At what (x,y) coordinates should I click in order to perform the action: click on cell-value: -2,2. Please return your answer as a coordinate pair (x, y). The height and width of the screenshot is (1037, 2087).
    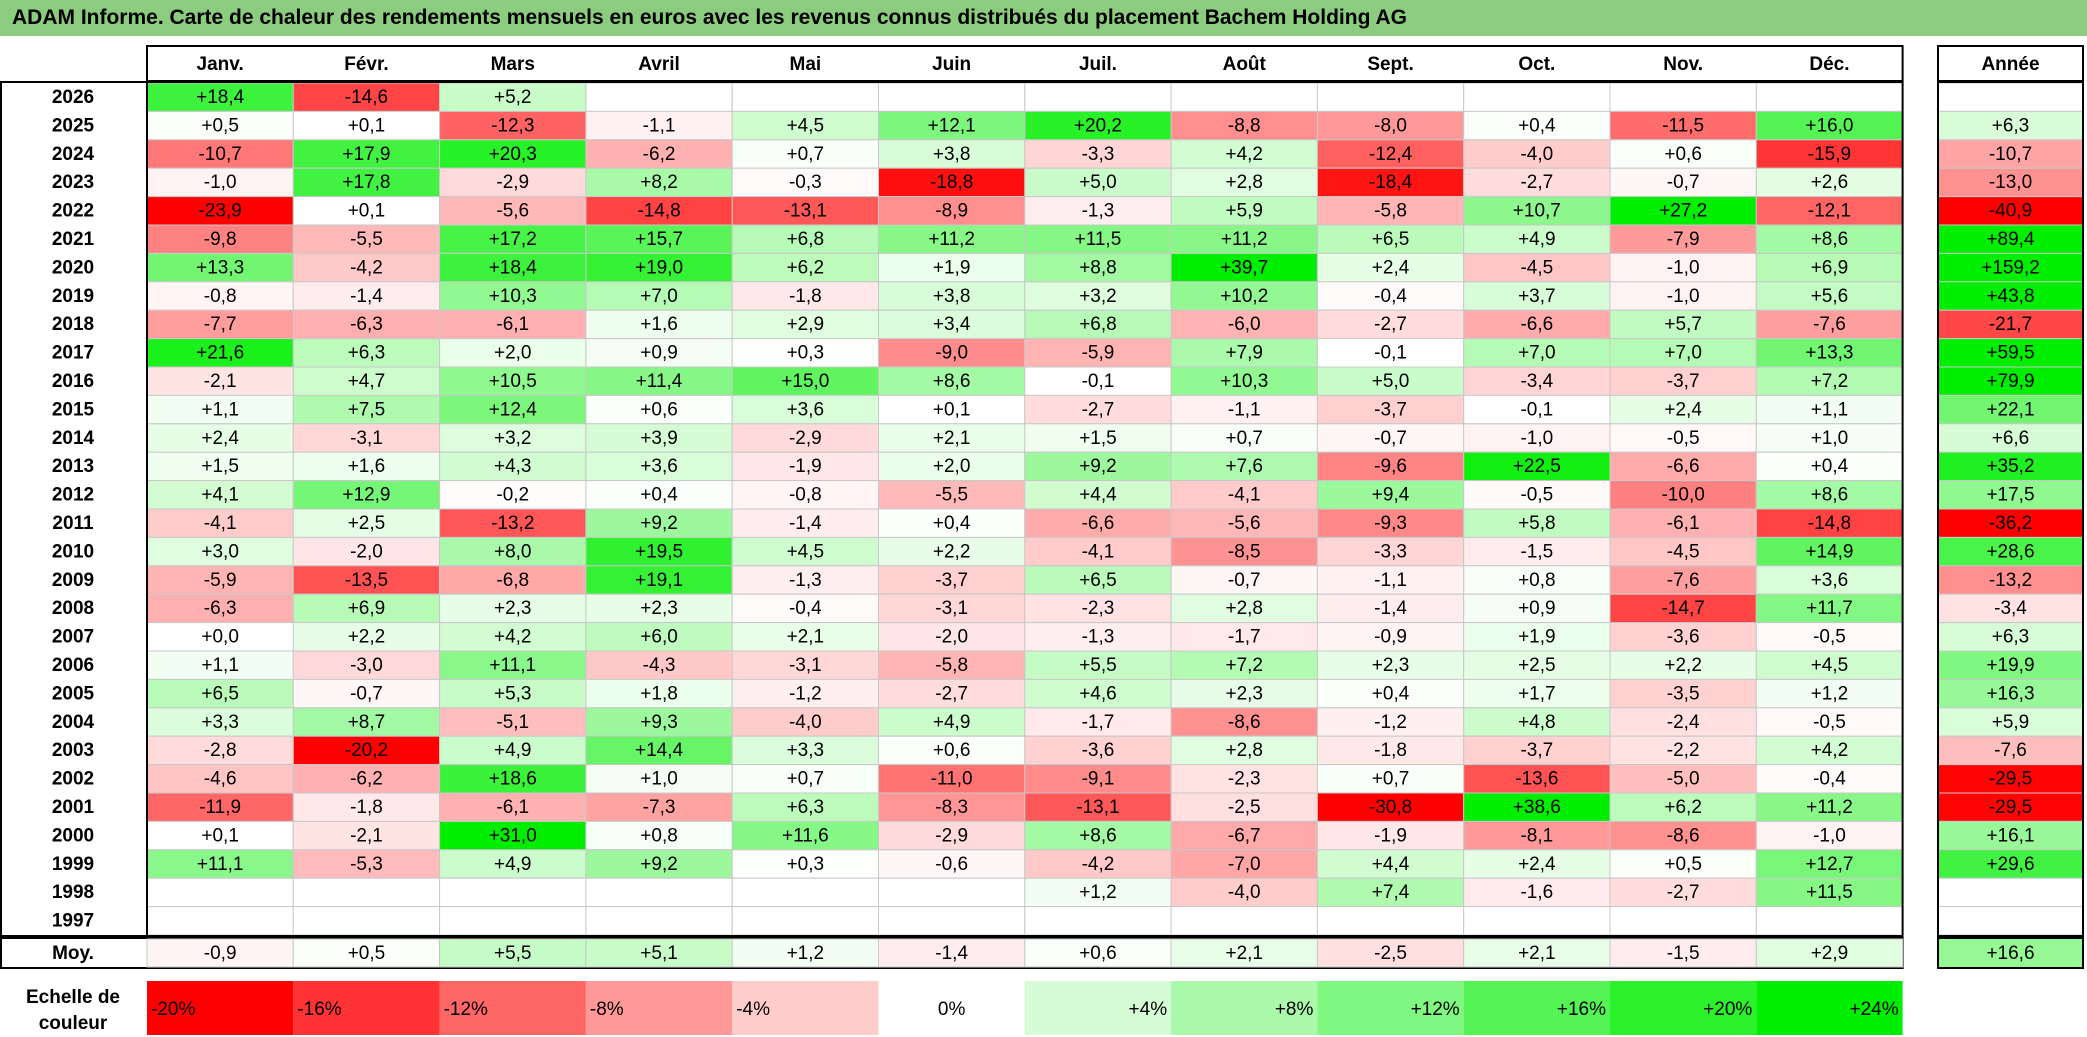
    Looking at the image, I should click on (1683, 750).